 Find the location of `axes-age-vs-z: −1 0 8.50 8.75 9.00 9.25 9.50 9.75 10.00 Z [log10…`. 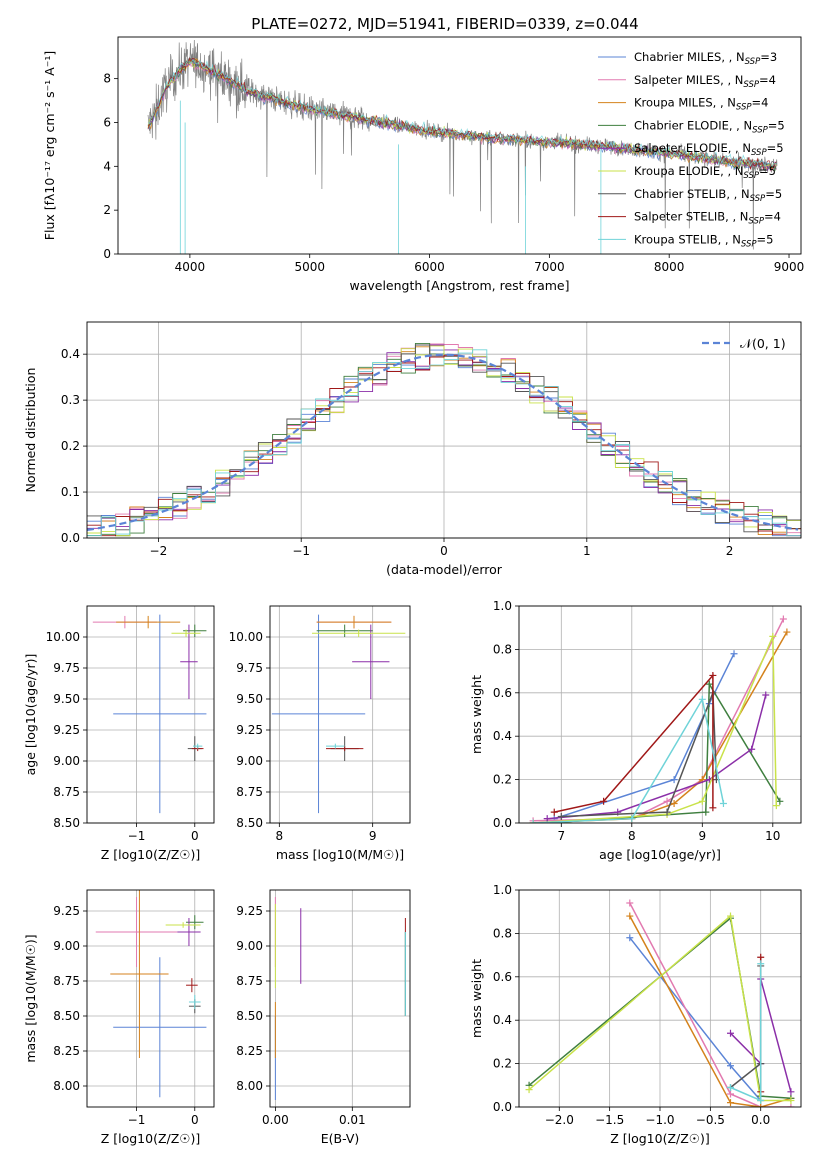

axes-age-vs-z: −1 0 8.50 8.75 9.00 9.25 9.50 9.75 10.00 Z [log10… is located at coordinates (119, 733).